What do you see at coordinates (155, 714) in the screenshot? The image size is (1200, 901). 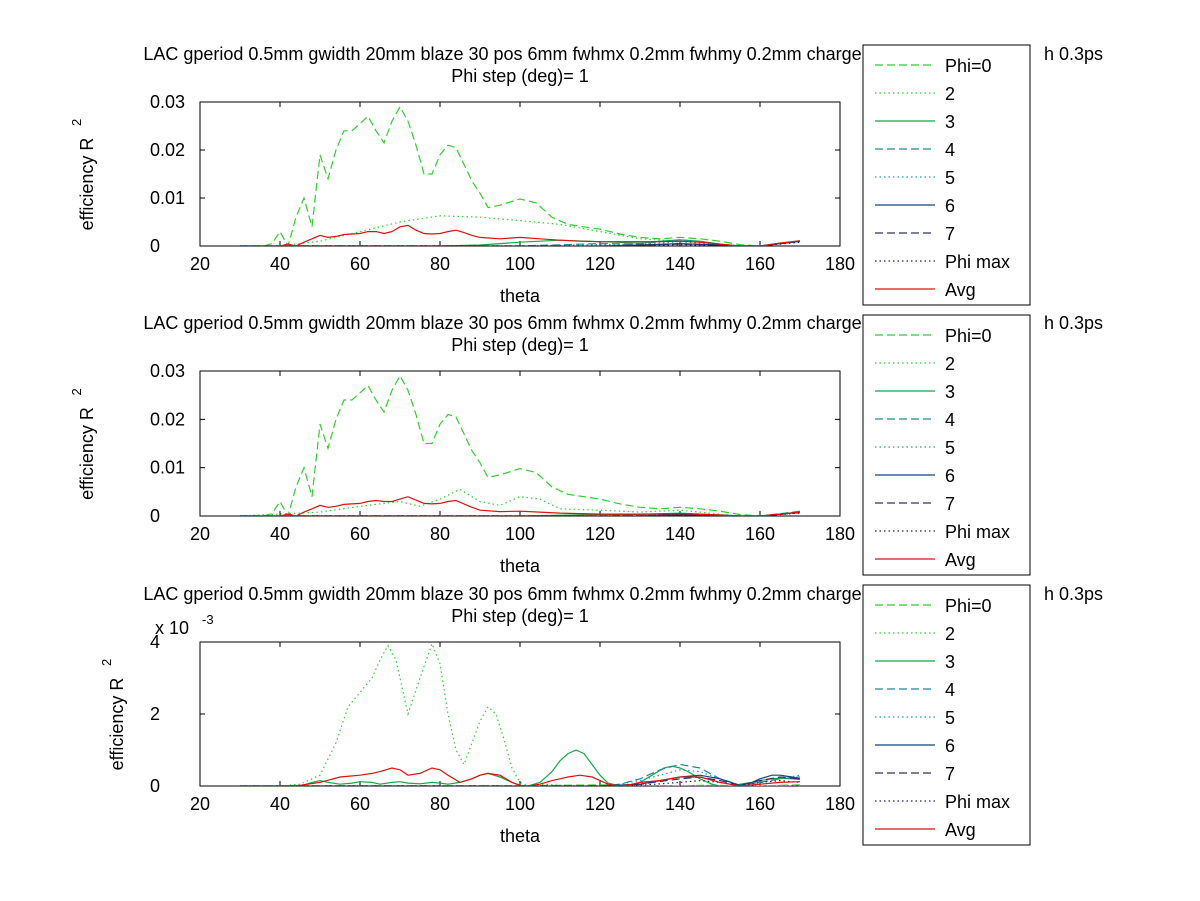 I see `y-tick-label: 2` at bounding box center [155, 714].